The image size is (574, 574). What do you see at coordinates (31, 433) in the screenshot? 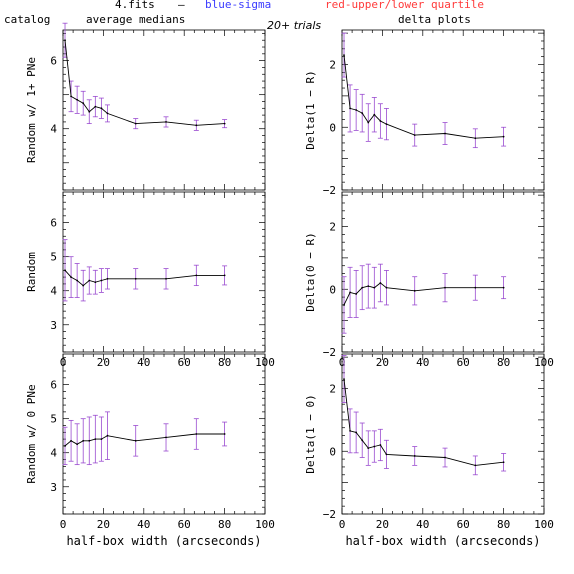
I see `panel-5-ylabel: Random w/ 0 PNe` at bounding box center [31, 433].